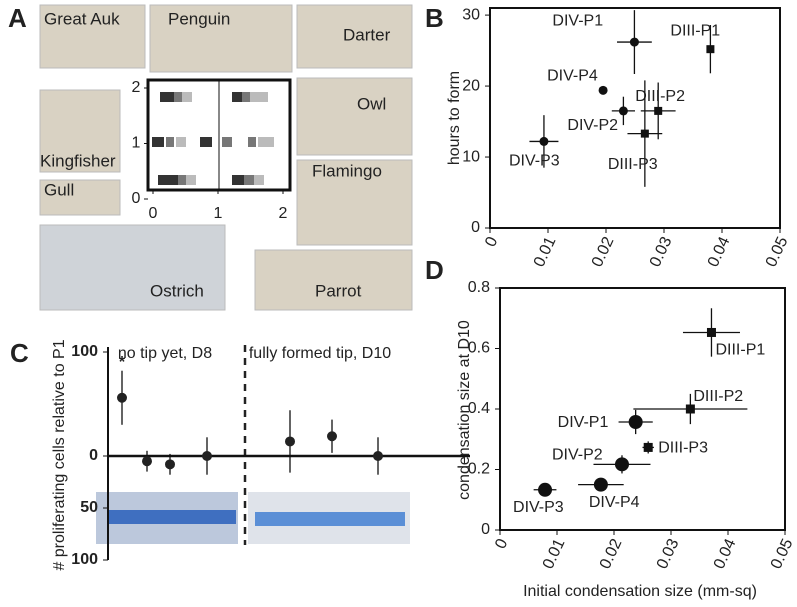  What do you see at coordinates (17, 18) in the screenshot?
I see `panel-label: A` at bounding box center [17, 18].